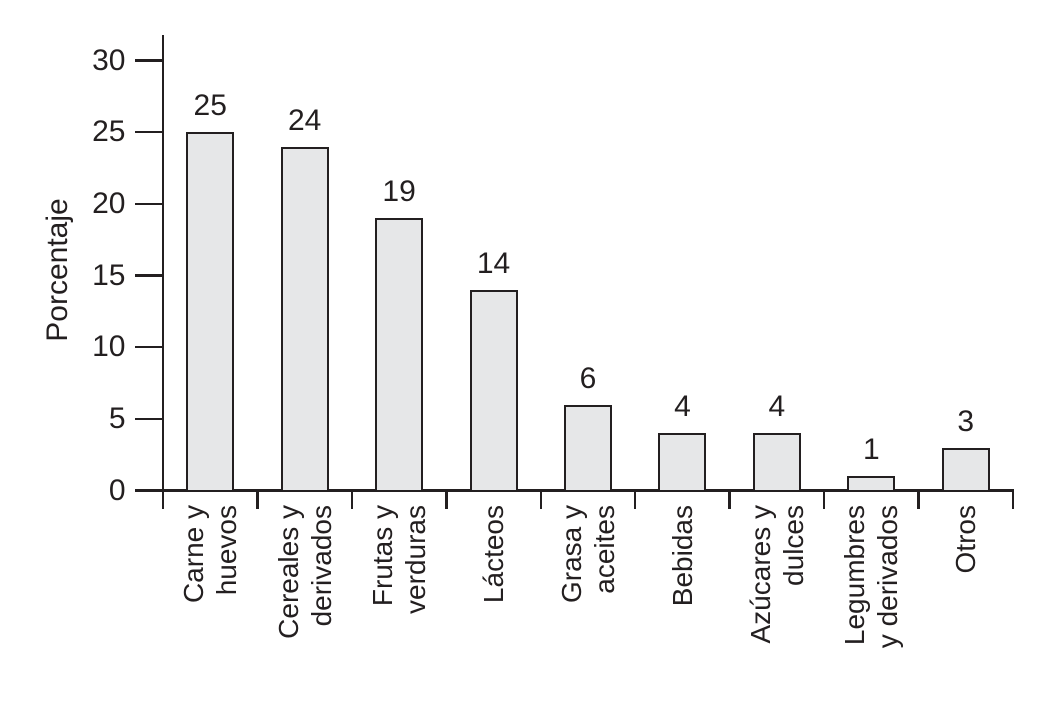  Describe the element at coordinates (682, 556) in the screenshot. I see `x-axis-category-label-line: Bebidas` at that location.